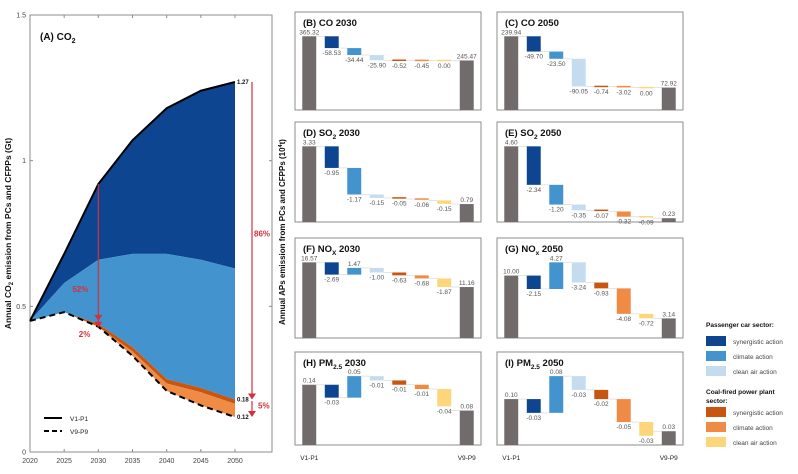 The width and height of the screenshot is (798, 474). Describe the element at coordinates (58, 38) in the screenshot. I see `panel-a-title: (A) CO2` at that location.